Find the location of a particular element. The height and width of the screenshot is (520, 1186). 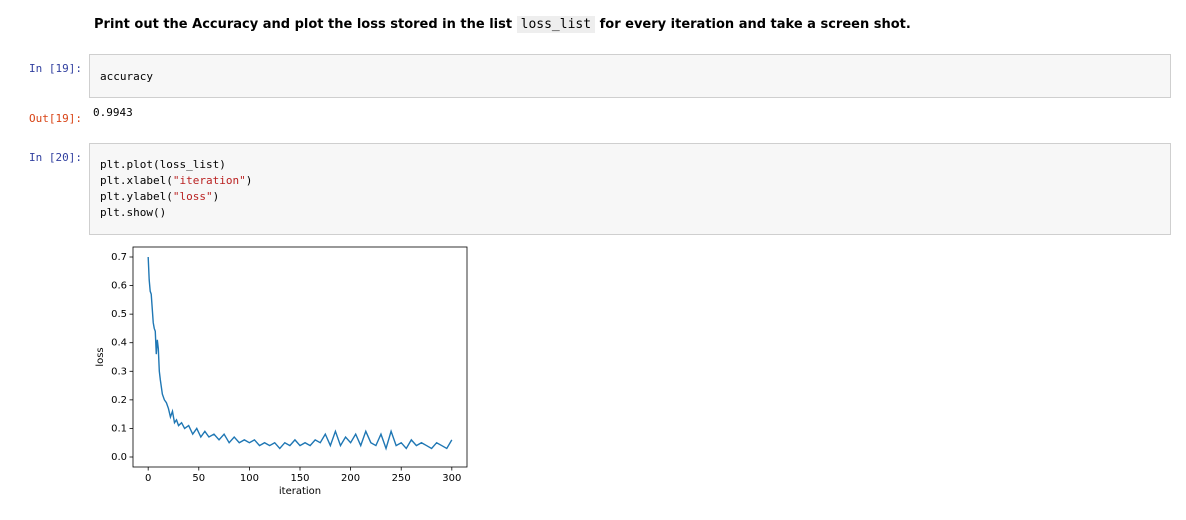

md-code: loss_list is located at coordinates (556, 24).